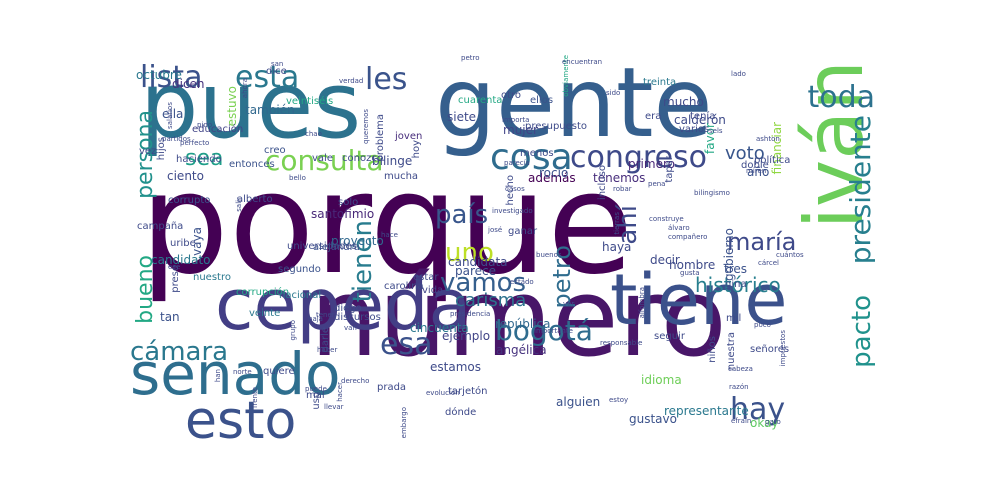 Image resolution: width=1000 pixels, height=500 pixels. I want to click on word-6: cepeda, so click(343, 305).